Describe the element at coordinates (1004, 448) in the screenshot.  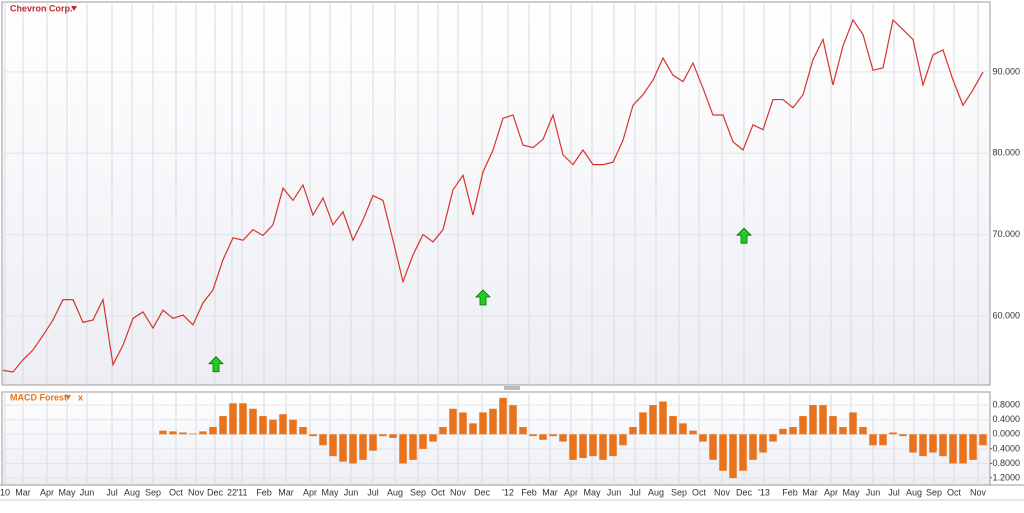
I see `y-tick-label: -0.4000` at that location.